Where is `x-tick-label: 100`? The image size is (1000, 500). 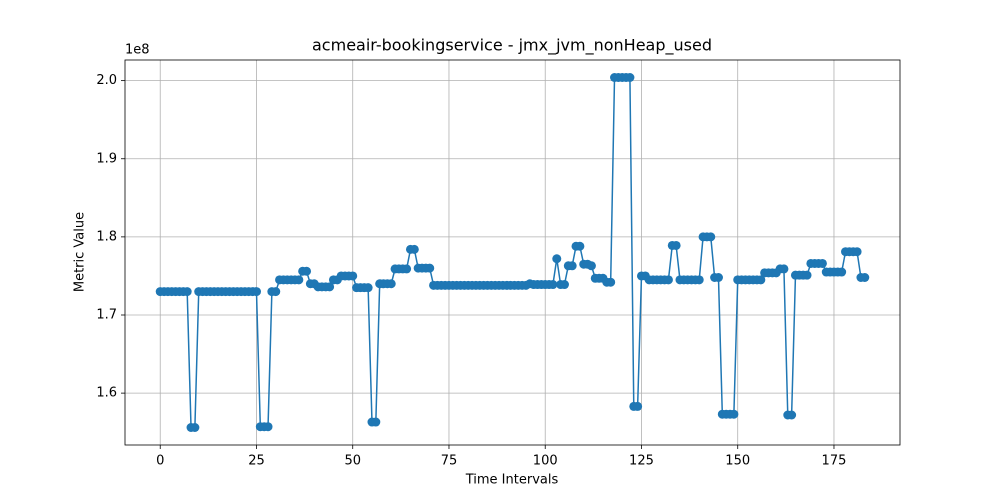 x-tick-label: 100 is located at coordinates (545, 461).